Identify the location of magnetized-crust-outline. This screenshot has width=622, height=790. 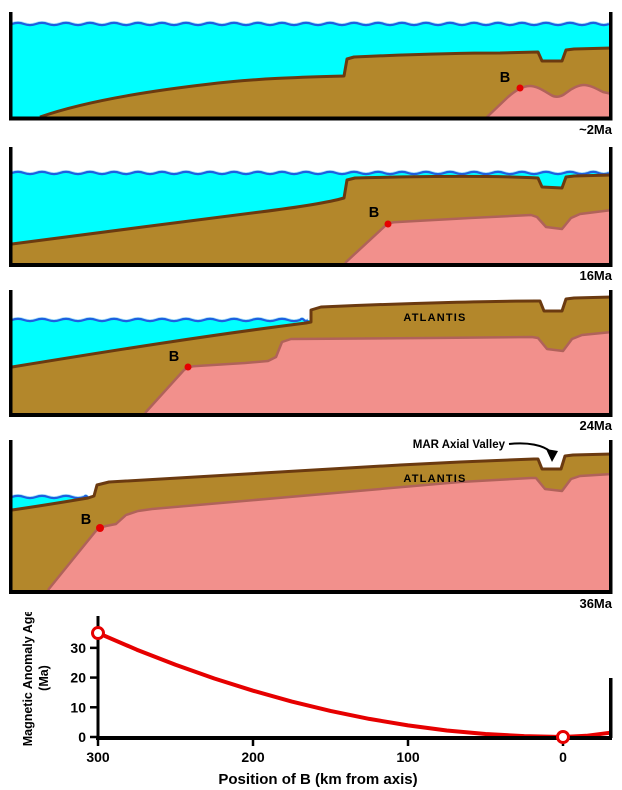
(549, 100).